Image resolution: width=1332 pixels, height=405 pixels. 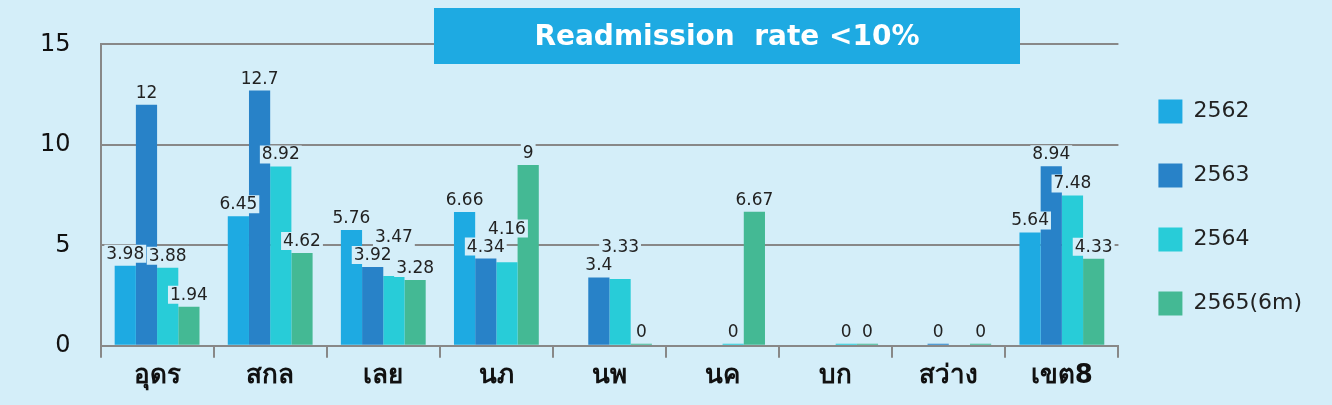 I want to click on y-tick-label: 15, so click(x=55, y=42).